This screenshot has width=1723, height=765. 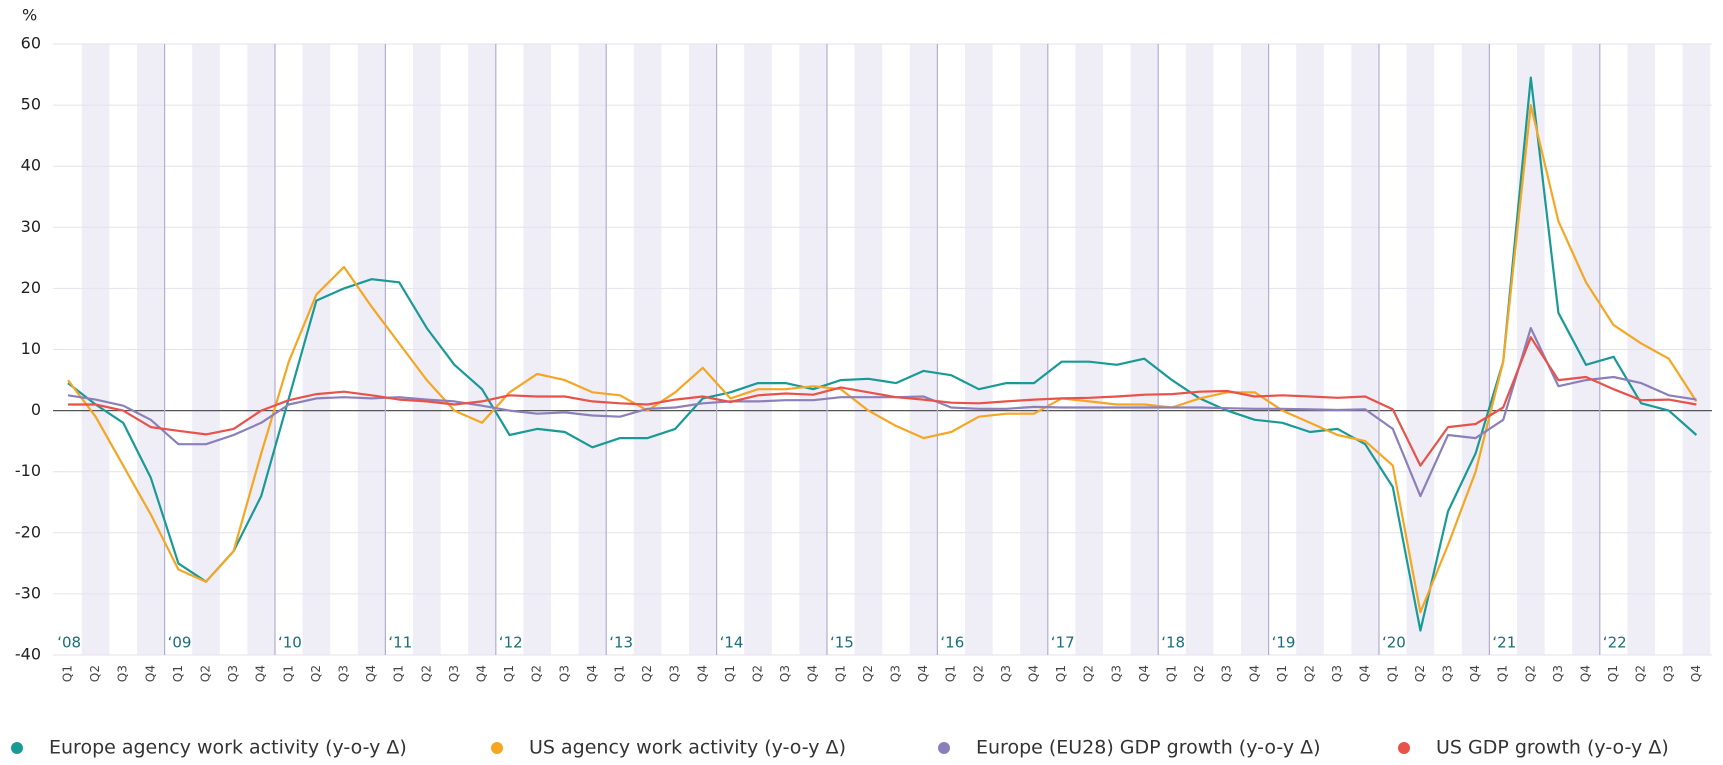 What do you see at coordinates (1173, 643) in the screenshot?
I see `year-label: ‘18` at bounding box center [1173, 643].